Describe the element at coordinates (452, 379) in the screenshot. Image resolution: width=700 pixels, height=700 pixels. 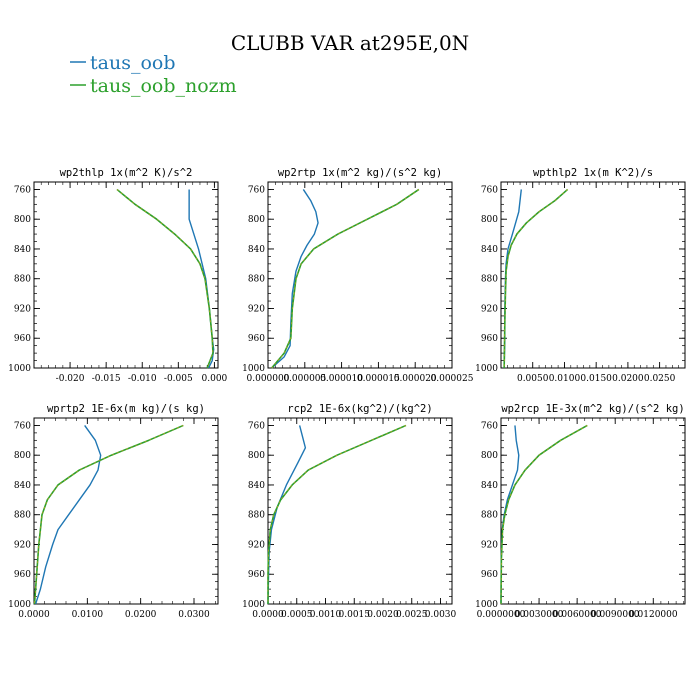
I see `x-tick-label: 0.000025` at that location.